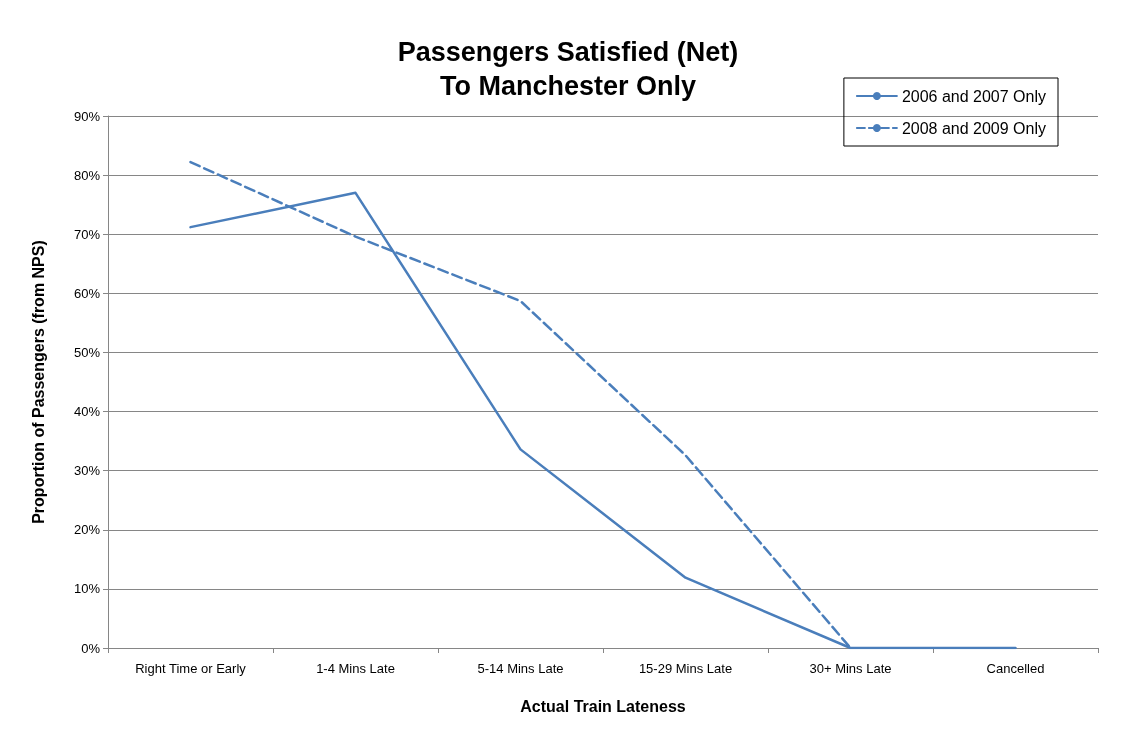  What do you see at coordinates (87, 116) in the screenshot?
I see `y-tick-label: 90%` at bounding box center [87, 116].